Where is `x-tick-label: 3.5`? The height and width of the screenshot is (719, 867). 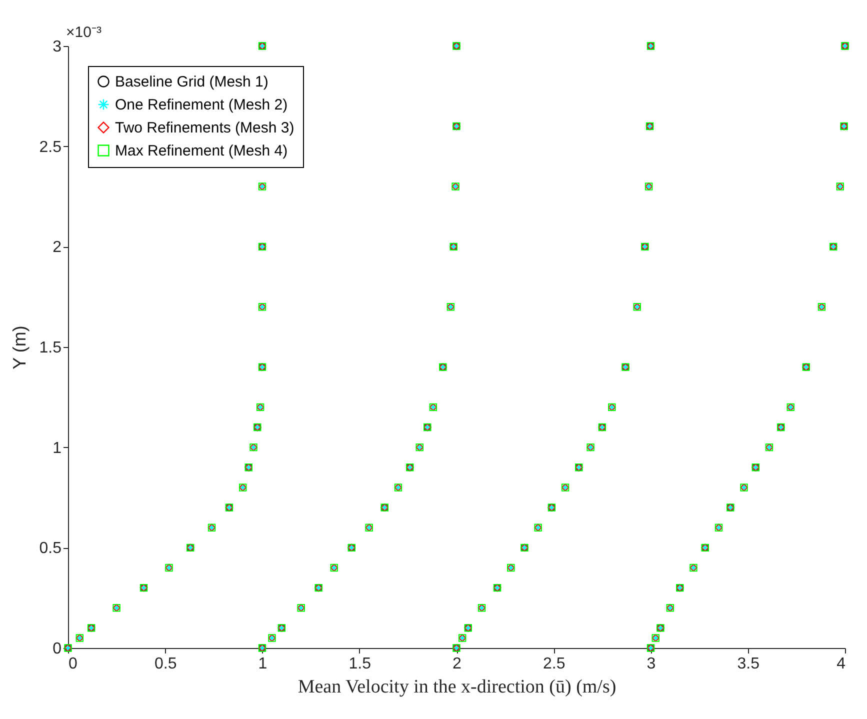
x-tick-label: 3.5 is located at coordinates (748, 664).